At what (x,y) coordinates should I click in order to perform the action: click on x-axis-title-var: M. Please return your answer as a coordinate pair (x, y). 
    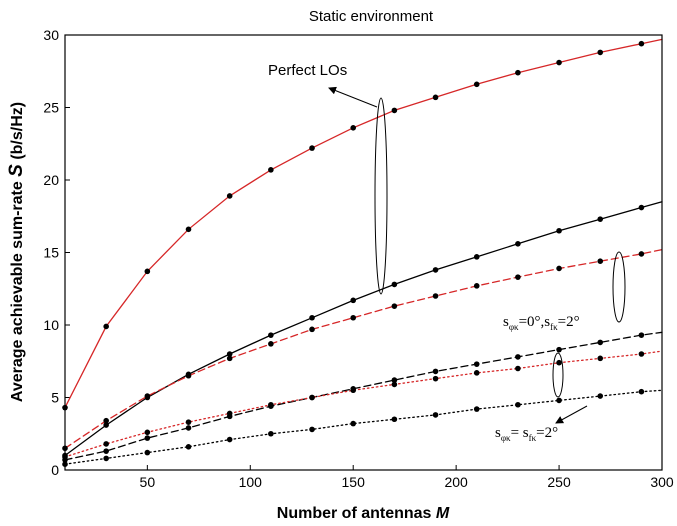
    Looking at the image, I should click on (443, 513).